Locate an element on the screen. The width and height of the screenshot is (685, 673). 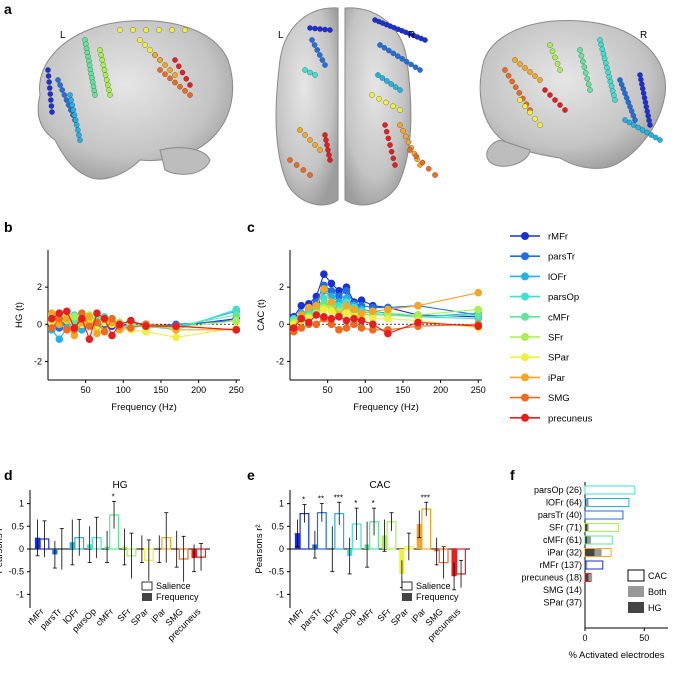
bar-both-iPar is located at coordinates (598, 552).